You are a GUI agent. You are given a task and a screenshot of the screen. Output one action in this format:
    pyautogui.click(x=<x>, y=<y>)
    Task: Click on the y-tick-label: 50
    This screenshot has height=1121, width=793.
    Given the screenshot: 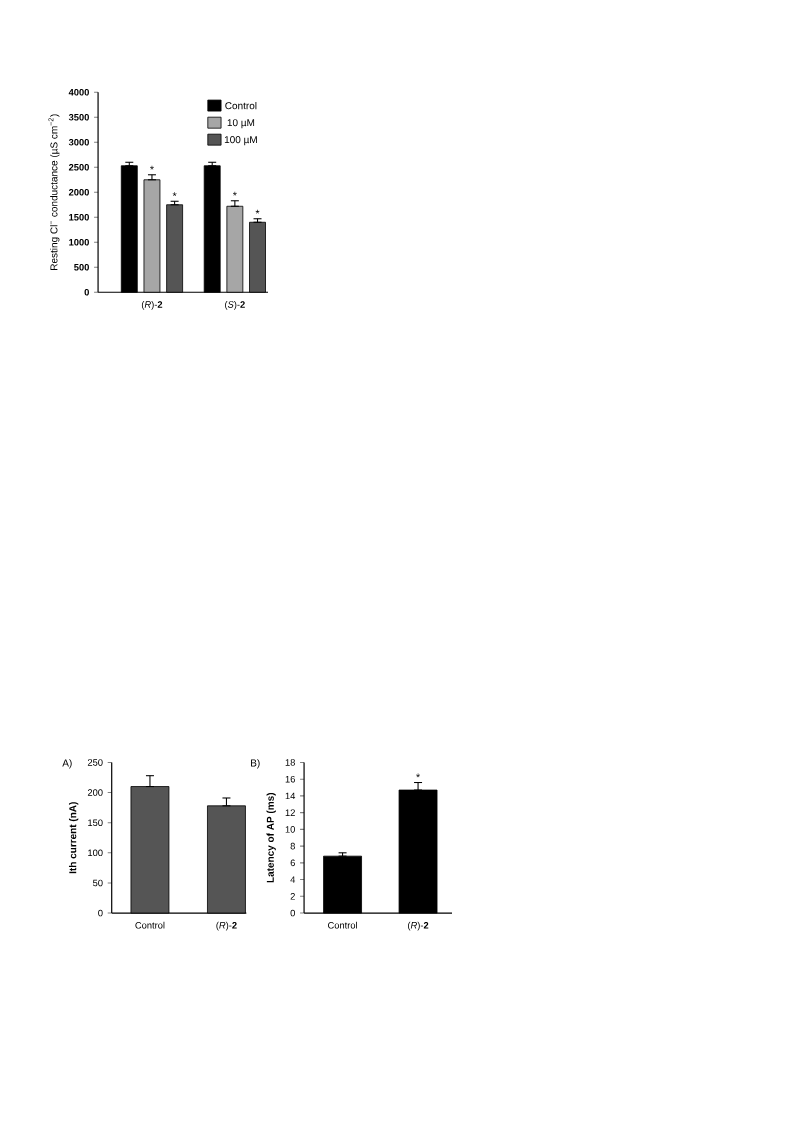 What is the action you would take?
    pyautogui.click(x=97, y=883)
    